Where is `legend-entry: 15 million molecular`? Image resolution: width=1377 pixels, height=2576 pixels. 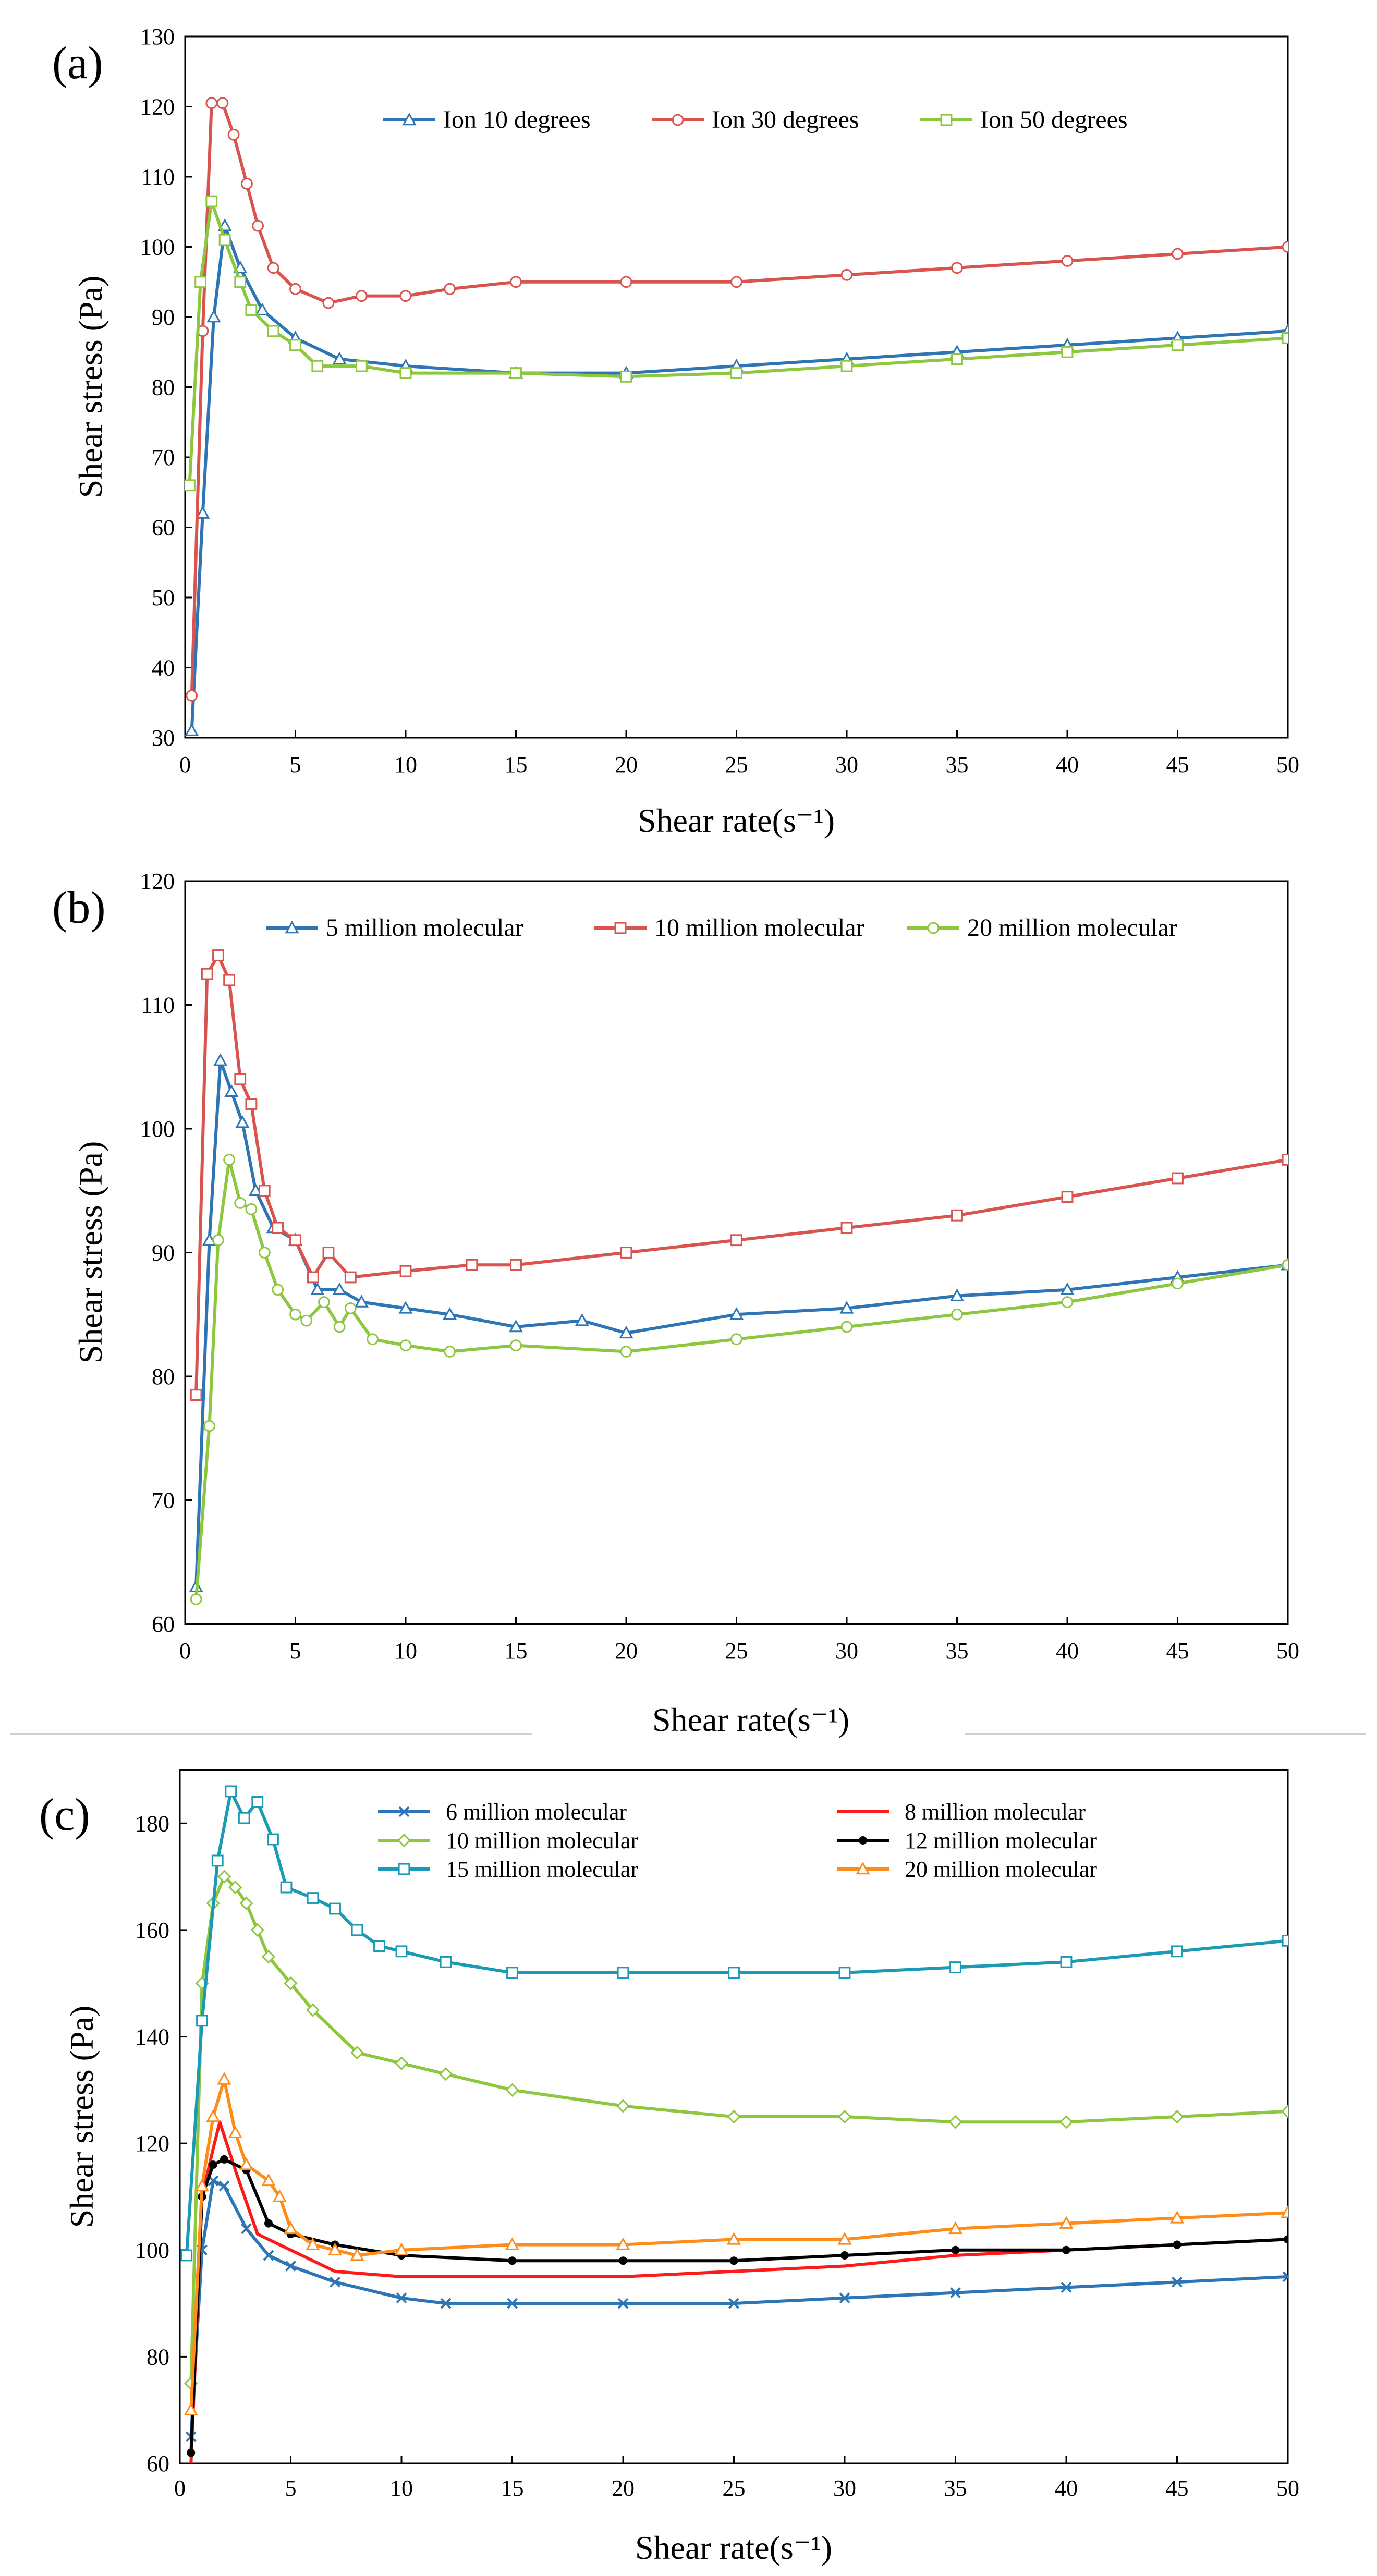 legend-entry: 15 million molecular is located at coordinates (508, 1869).